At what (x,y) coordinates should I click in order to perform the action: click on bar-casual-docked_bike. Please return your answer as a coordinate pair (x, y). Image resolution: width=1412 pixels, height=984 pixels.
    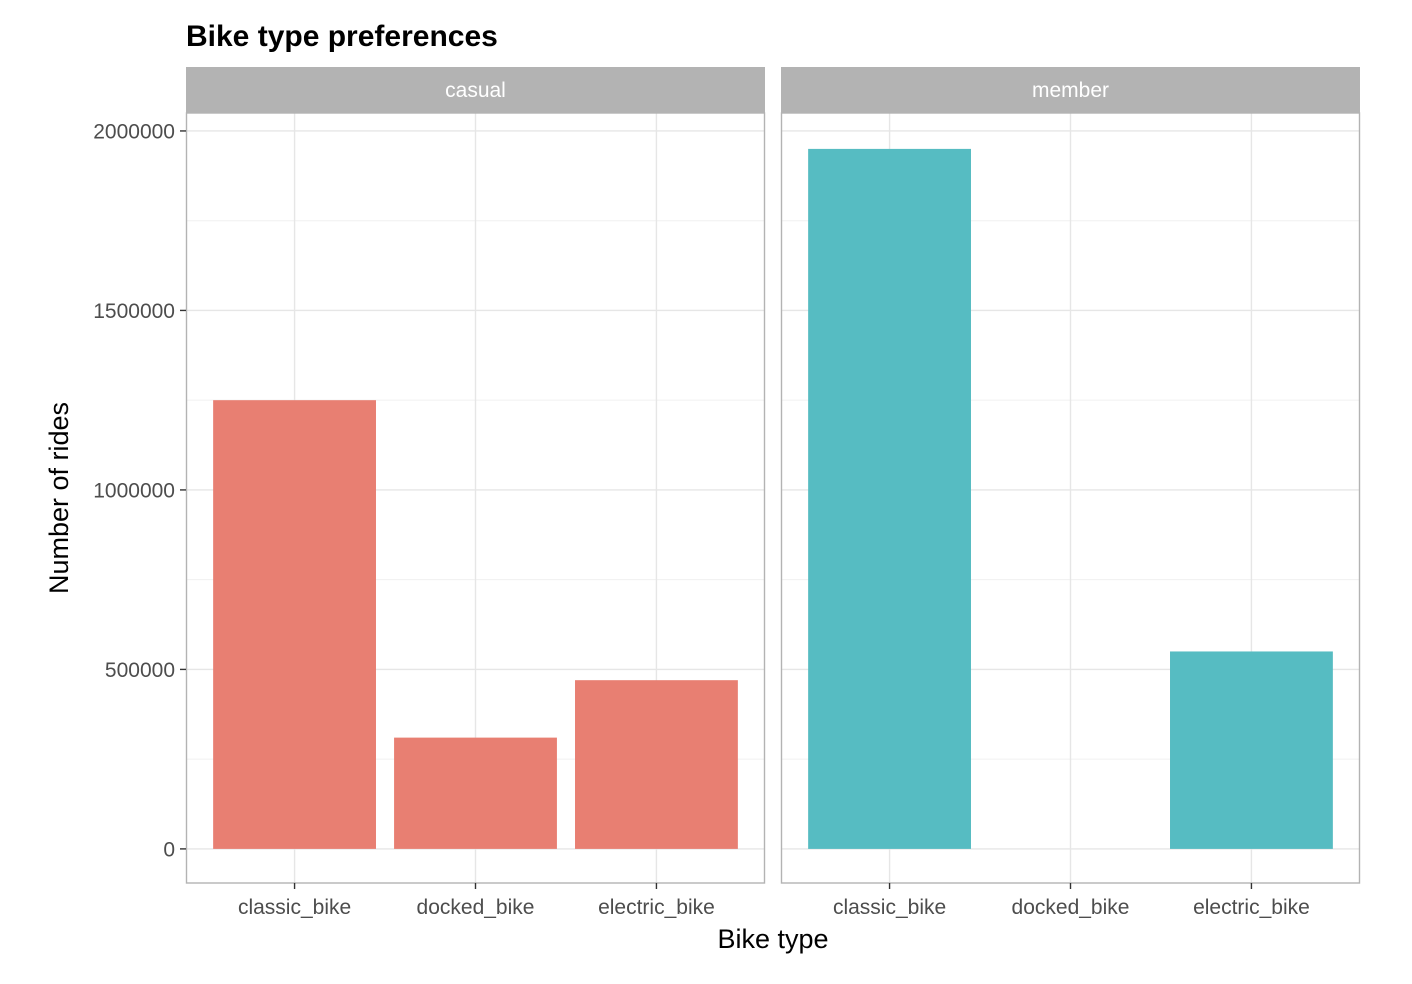
    Looking at the image, I should click on (475, 793).